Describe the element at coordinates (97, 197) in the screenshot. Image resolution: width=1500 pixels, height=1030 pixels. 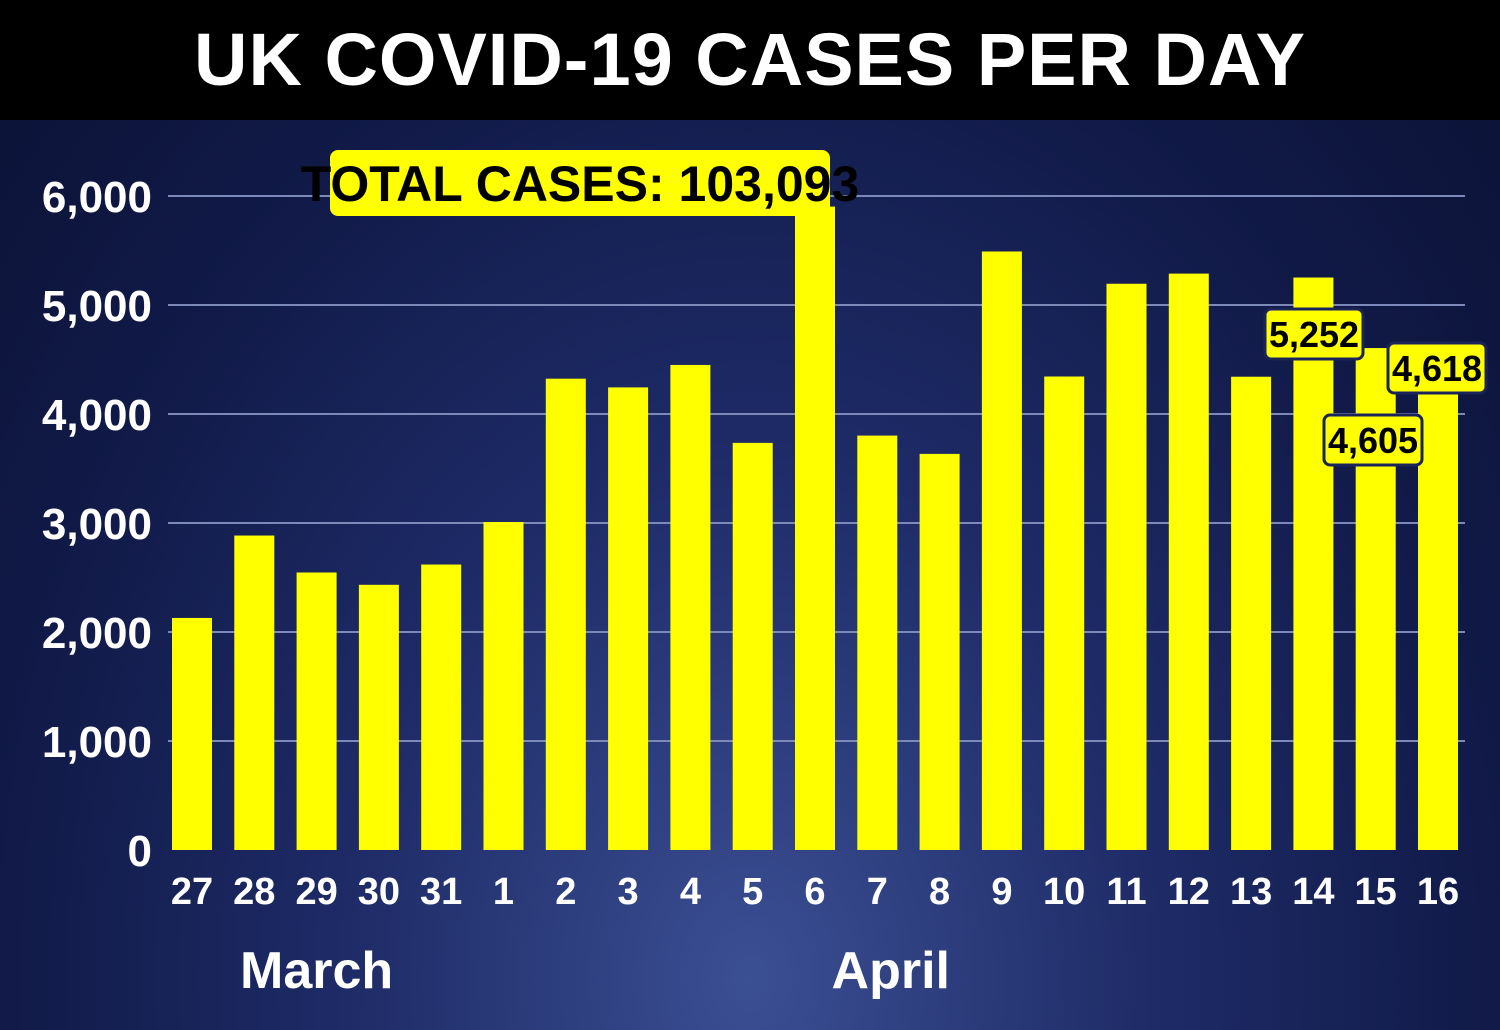
I see `y-tick-label: 6,000` at that location.